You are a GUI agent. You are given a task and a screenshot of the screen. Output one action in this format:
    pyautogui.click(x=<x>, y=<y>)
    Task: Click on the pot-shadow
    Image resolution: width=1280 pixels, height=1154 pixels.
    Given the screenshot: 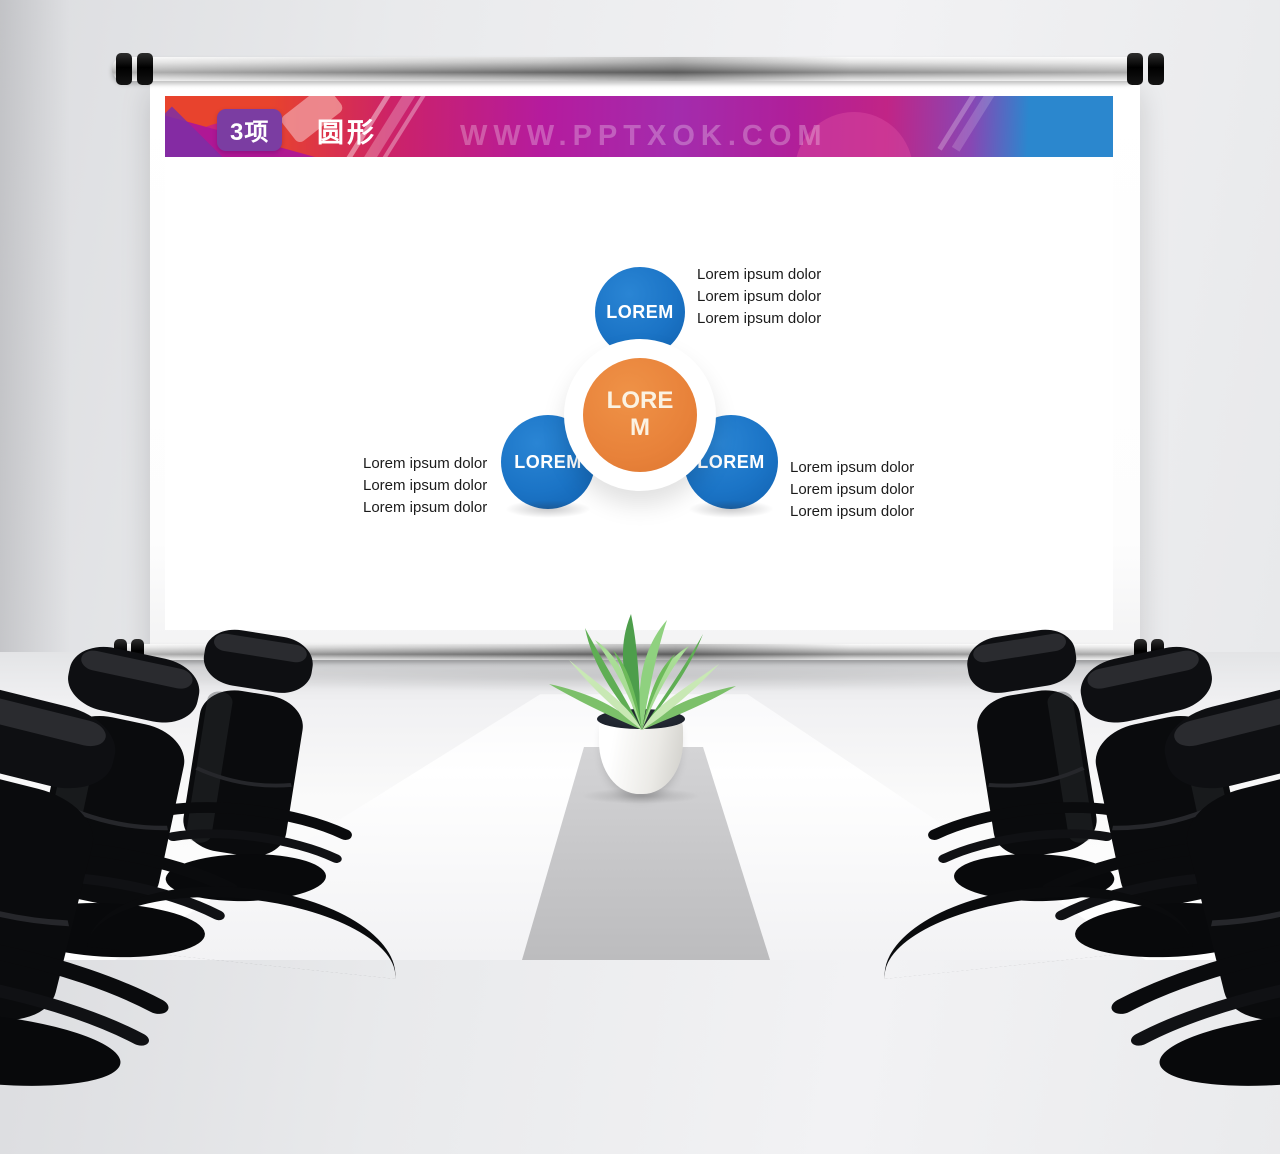 What is the action you would take?
    pyautogui.click(x=641, y=796)
    